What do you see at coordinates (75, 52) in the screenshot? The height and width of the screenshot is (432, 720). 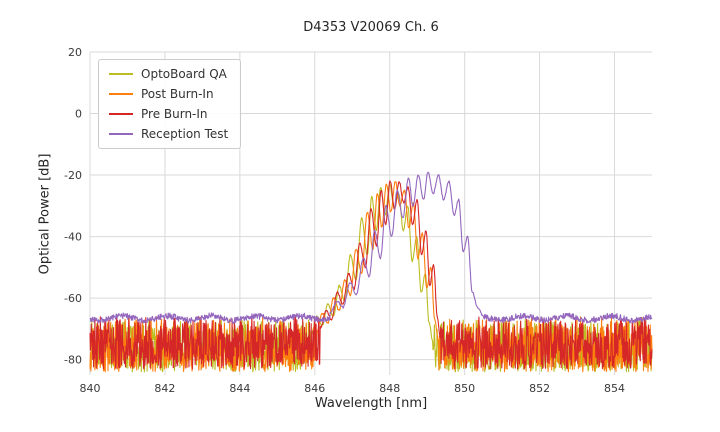 I see `y-tick-label: 20` at bounding box center [75, 52].